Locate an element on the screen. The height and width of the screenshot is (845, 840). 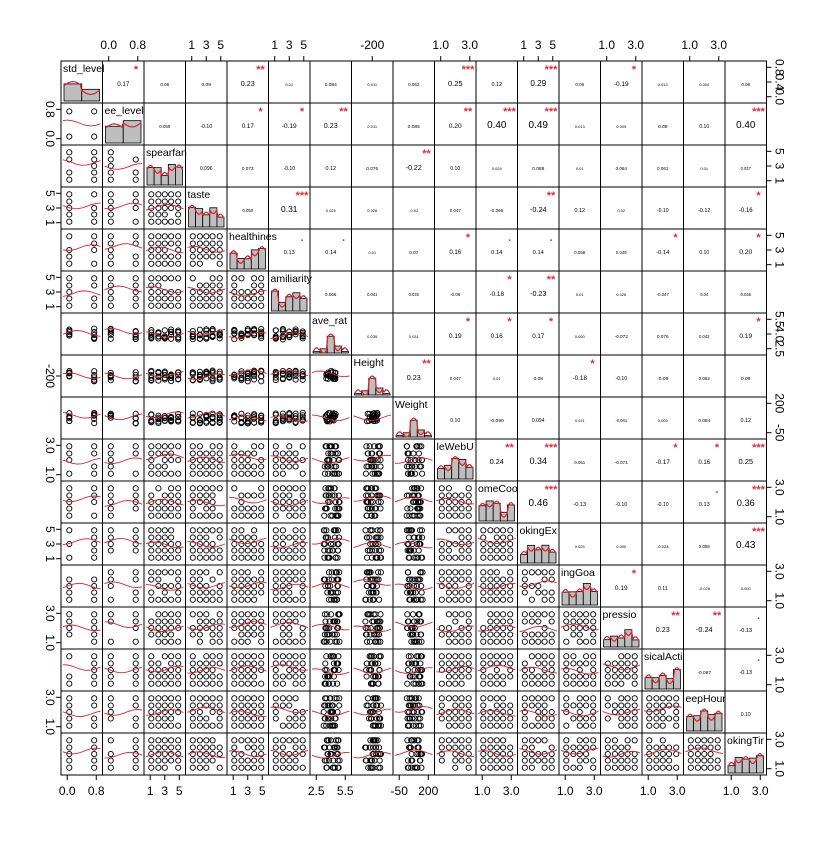
corr-panel-0-2: 0.06 is located at coordinates (164, 84).